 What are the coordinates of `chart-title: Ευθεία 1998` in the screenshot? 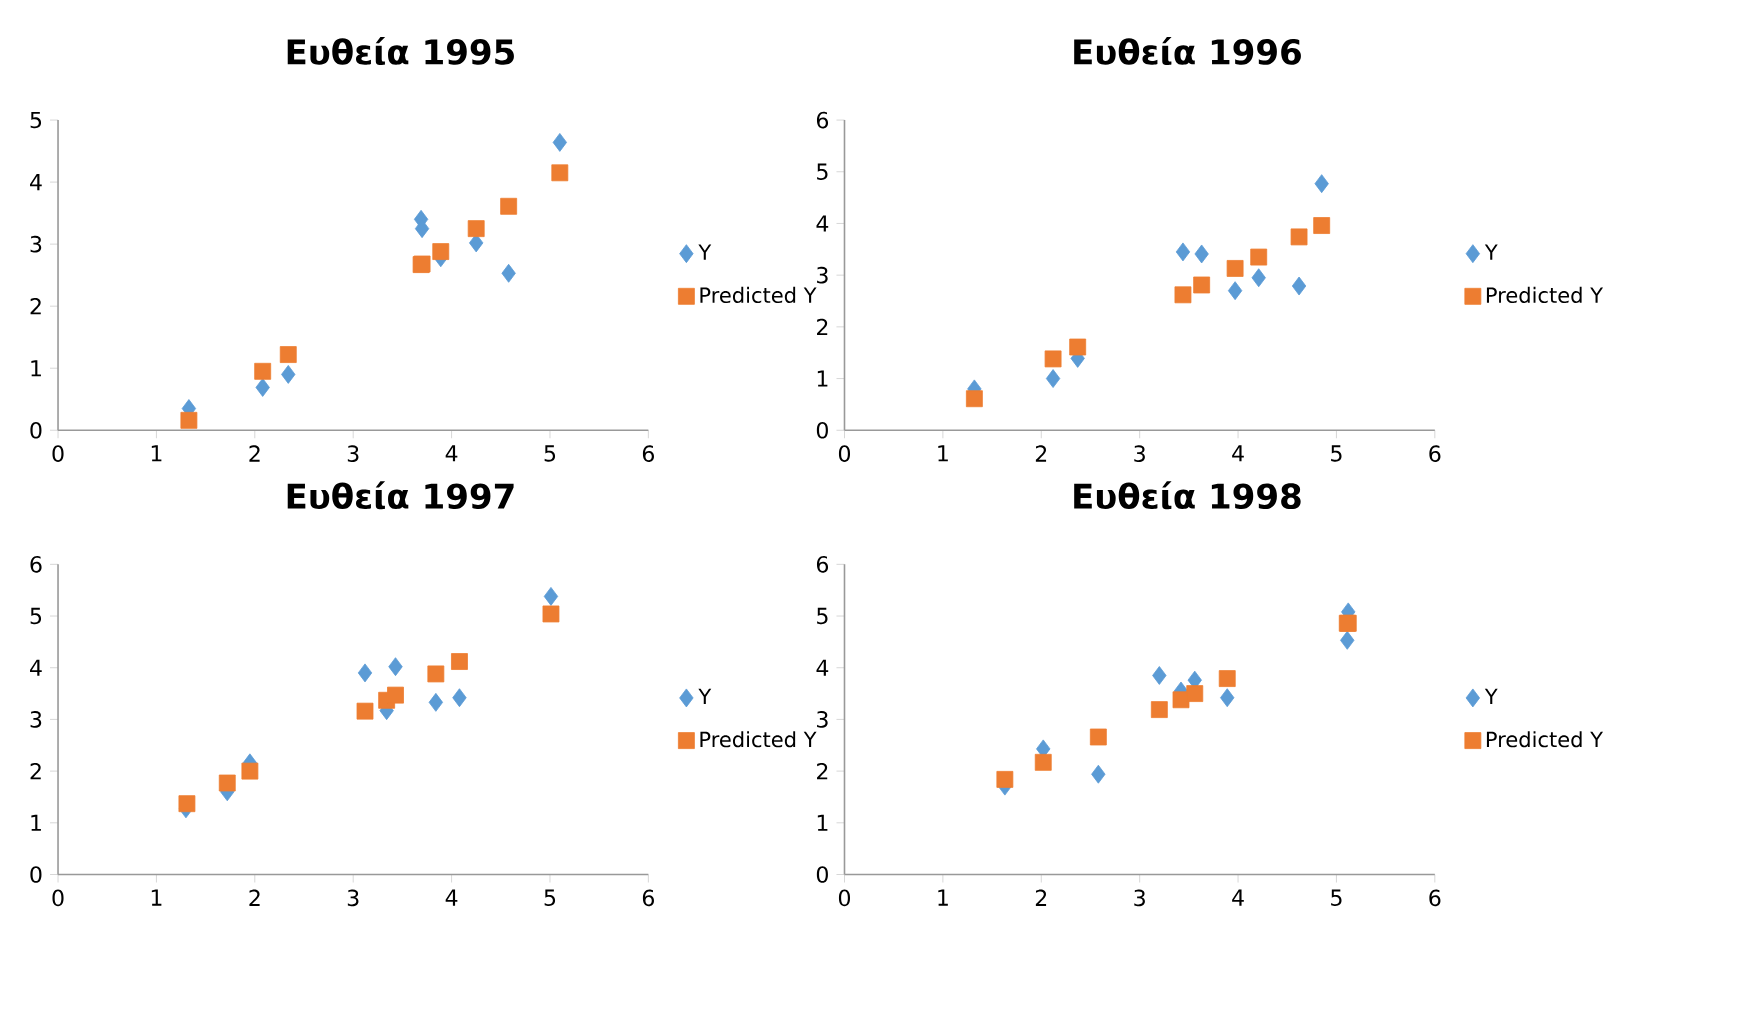 It's located at (1187, 495).